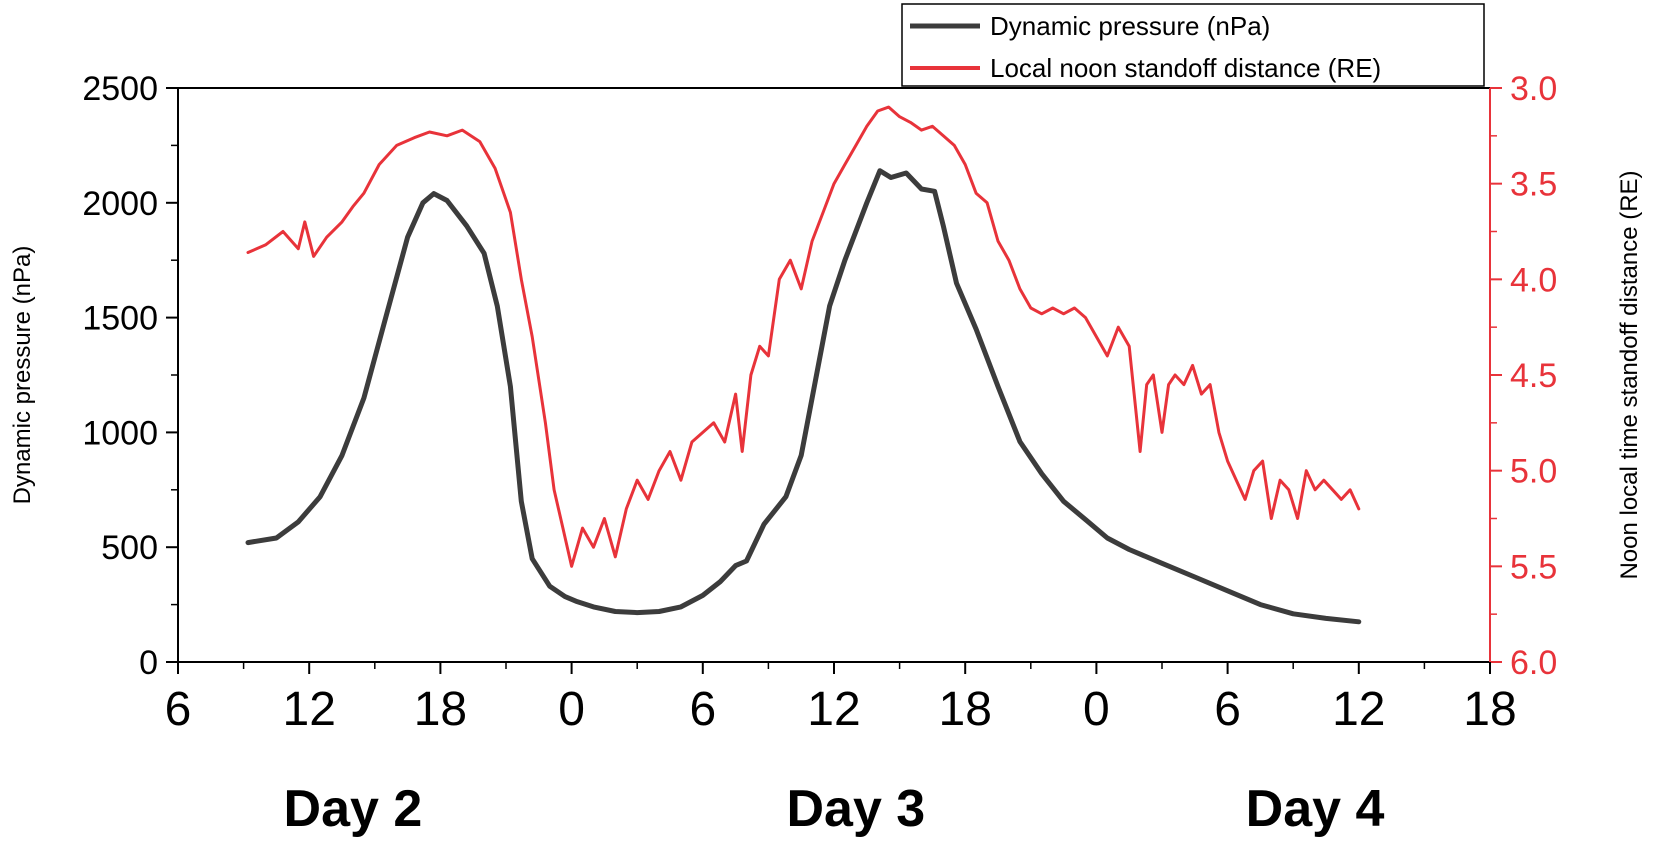 Image resolution: width=1676 pixels, height=842 pixels. Describe the element at coordinates (1533, 280) in the screenshot. I see `right-tick-label: 4.0` at that location.